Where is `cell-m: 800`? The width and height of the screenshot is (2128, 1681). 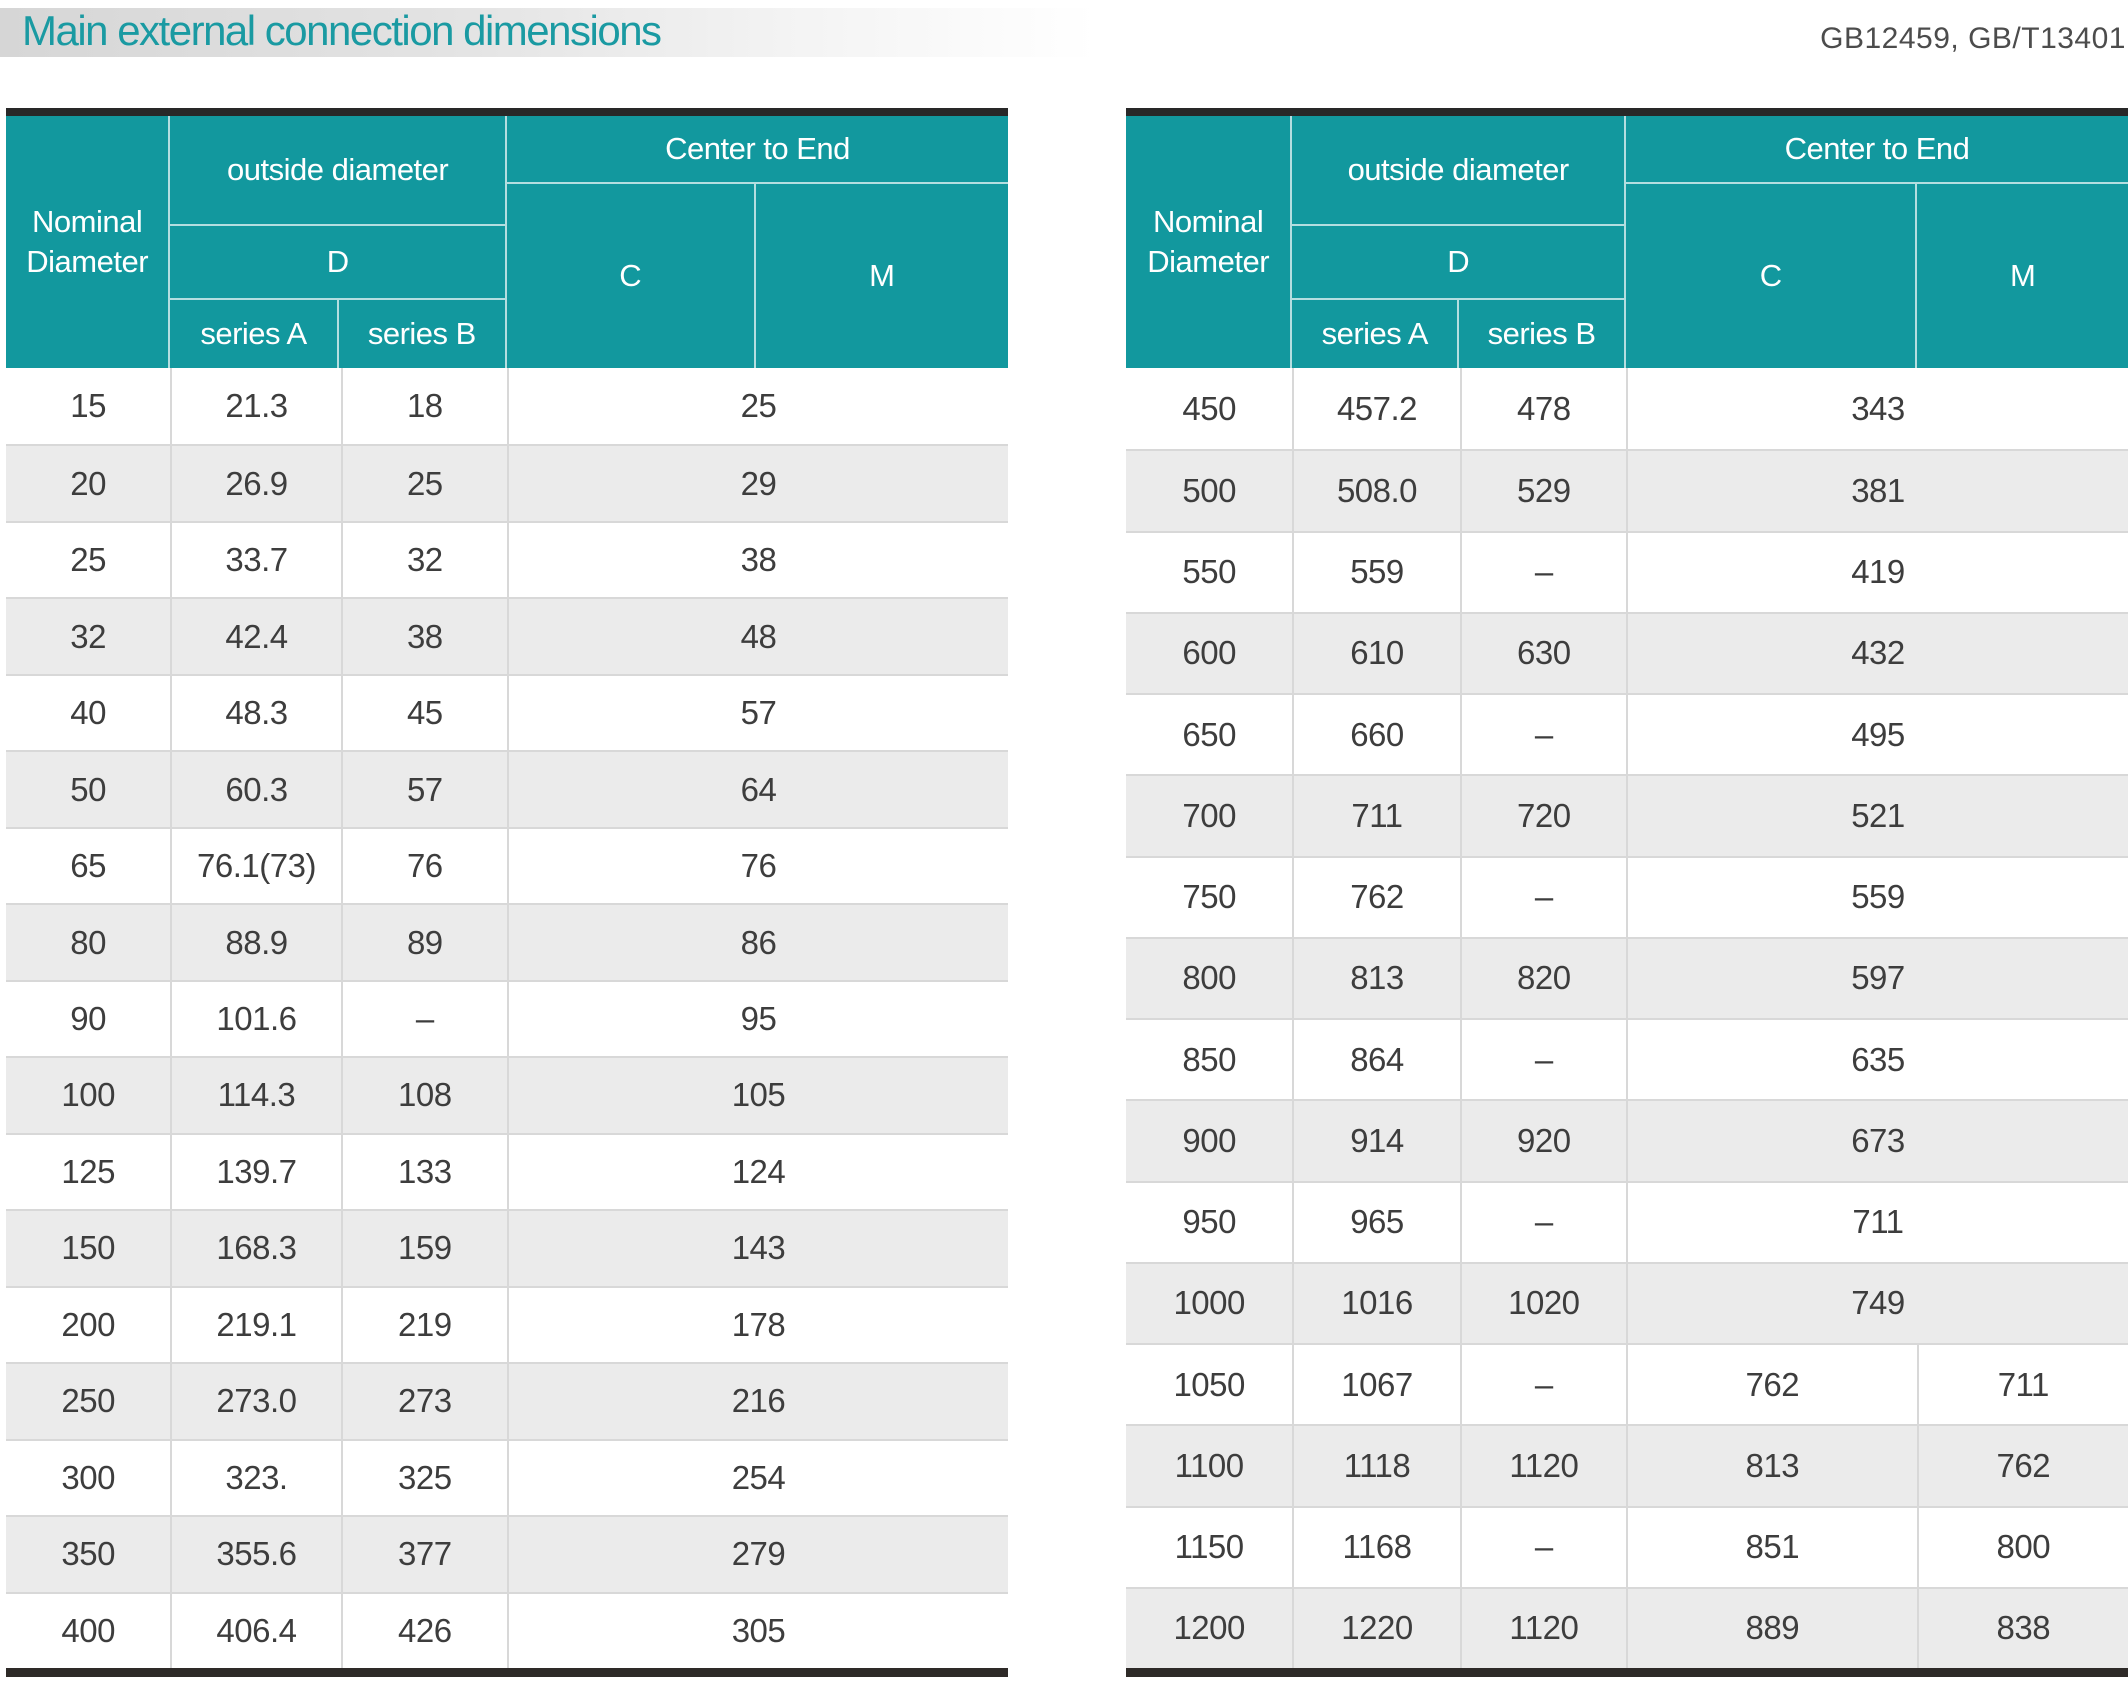 cell-m: 800 is located at coordinates (2022, 1547).